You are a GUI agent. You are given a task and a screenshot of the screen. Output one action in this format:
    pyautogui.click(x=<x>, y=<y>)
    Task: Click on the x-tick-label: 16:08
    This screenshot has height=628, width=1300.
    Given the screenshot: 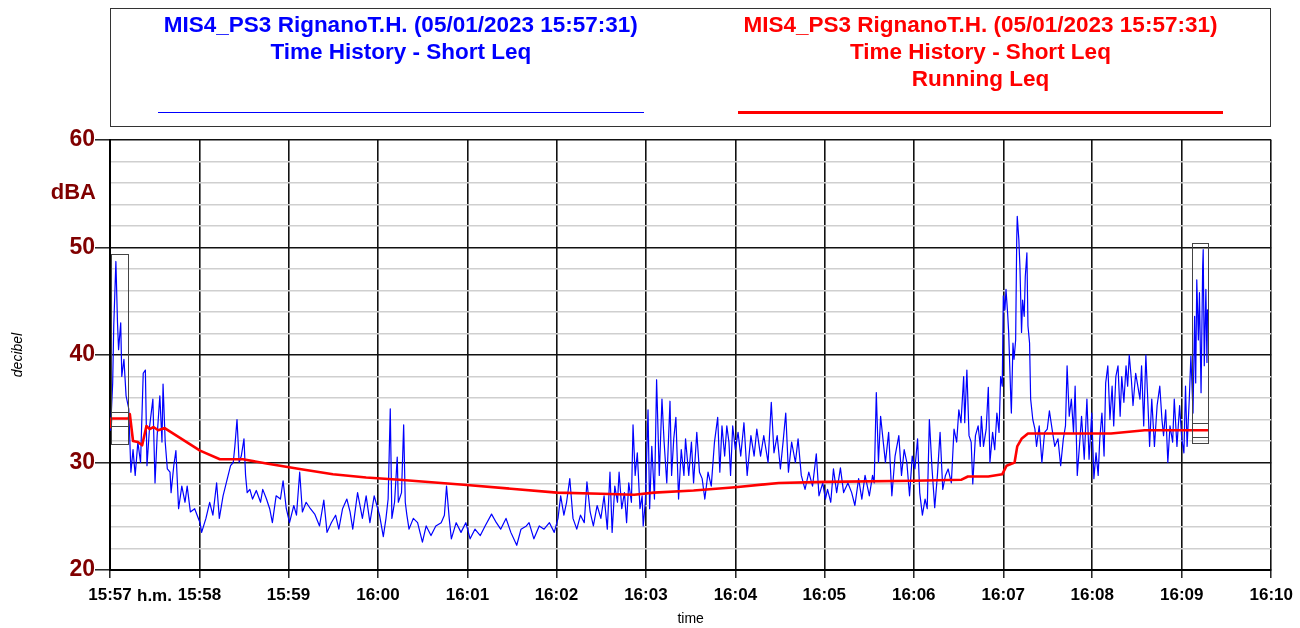 What is the action you would take?
    pyautogui.click(x=1092, y=594)
    